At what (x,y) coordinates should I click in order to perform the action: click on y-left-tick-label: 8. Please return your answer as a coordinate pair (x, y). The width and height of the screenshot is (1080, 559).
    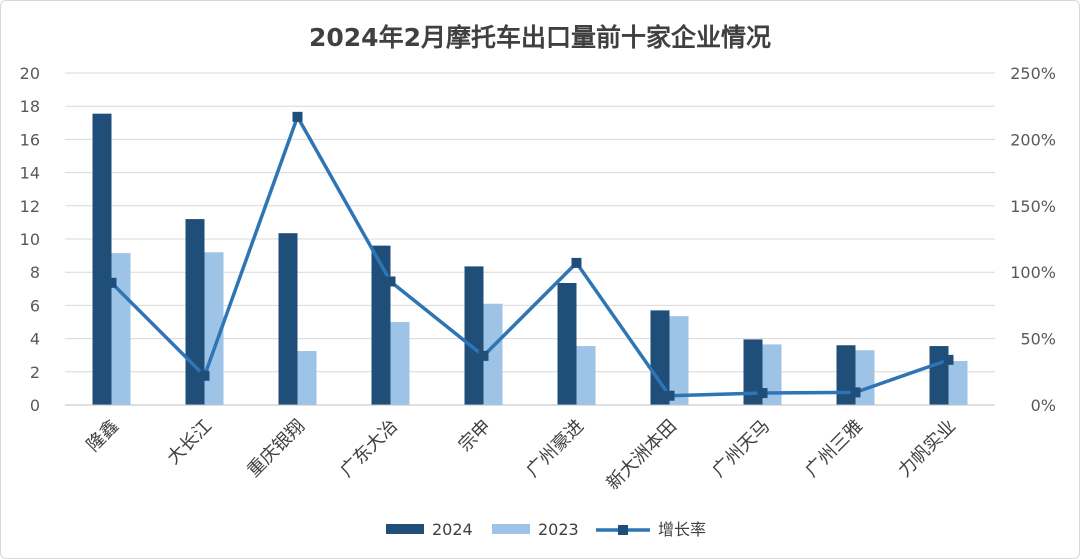
    Looking at the image, I should click on (35, 272).